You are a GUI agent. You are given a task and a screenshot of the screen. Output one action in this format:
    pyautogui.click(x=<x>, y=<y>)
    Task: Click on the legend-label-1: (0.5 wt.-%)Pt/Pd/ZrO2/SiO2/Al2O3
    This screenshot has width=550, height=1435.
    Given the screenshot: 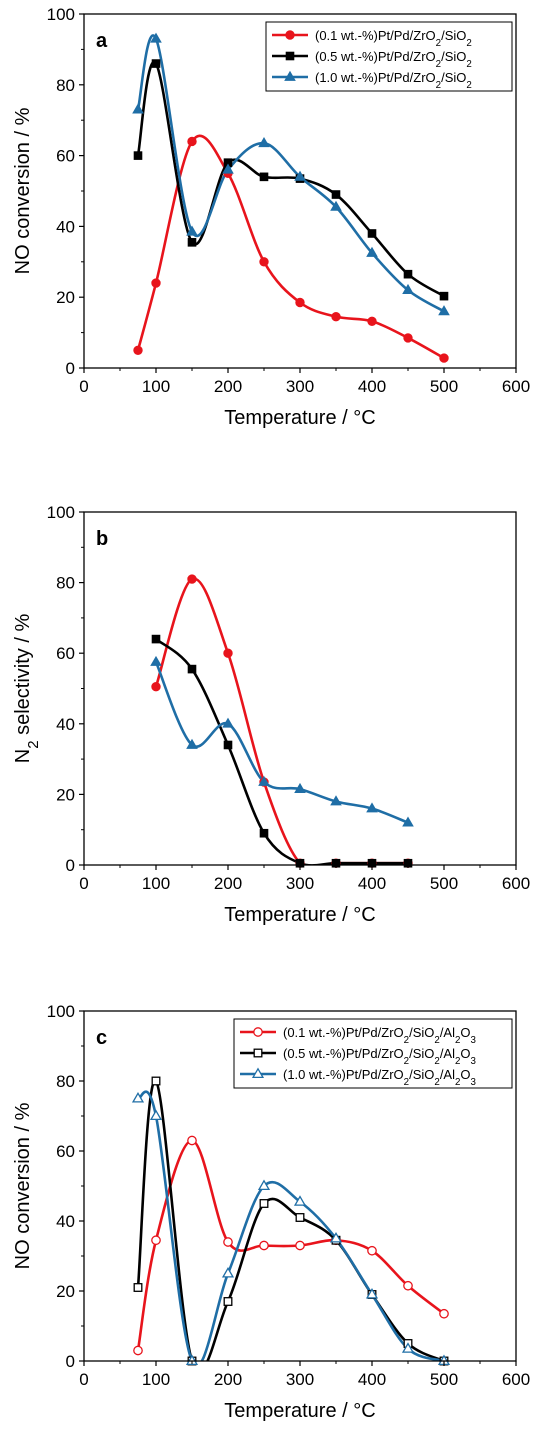 What is the action you would take?
    pyautogui.click(x=379, y=1056)
    